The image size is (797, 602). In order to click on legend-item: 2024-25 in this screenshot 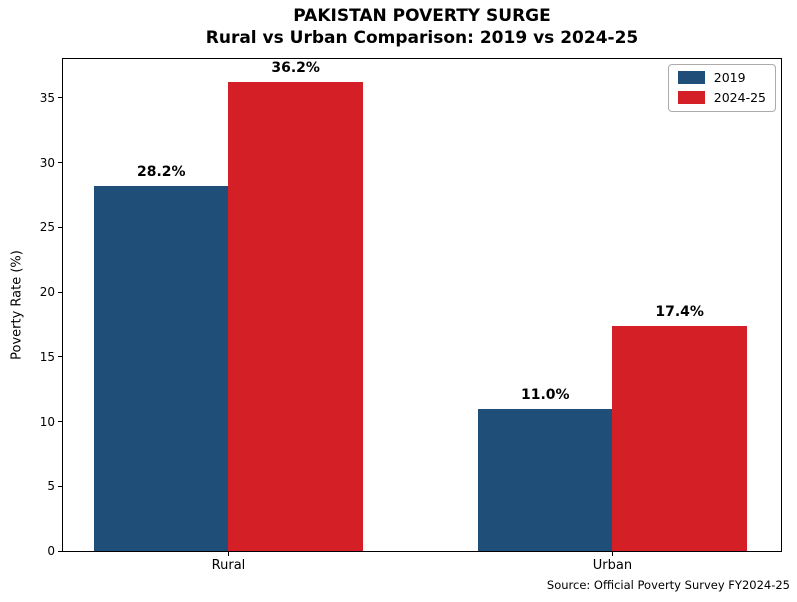, I will do `click(721, 97)`.